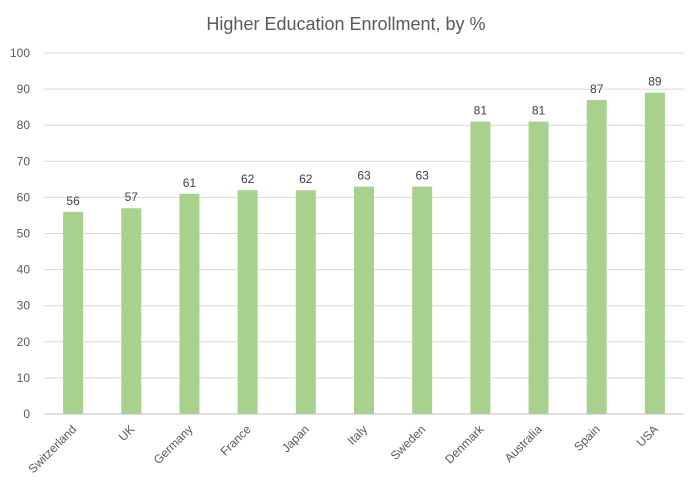 The width and height of the screenshot is (693, 487). Describe the element at coordinates (20, 53) in the screenshot. I see `y-tick-label: 100` at that location.